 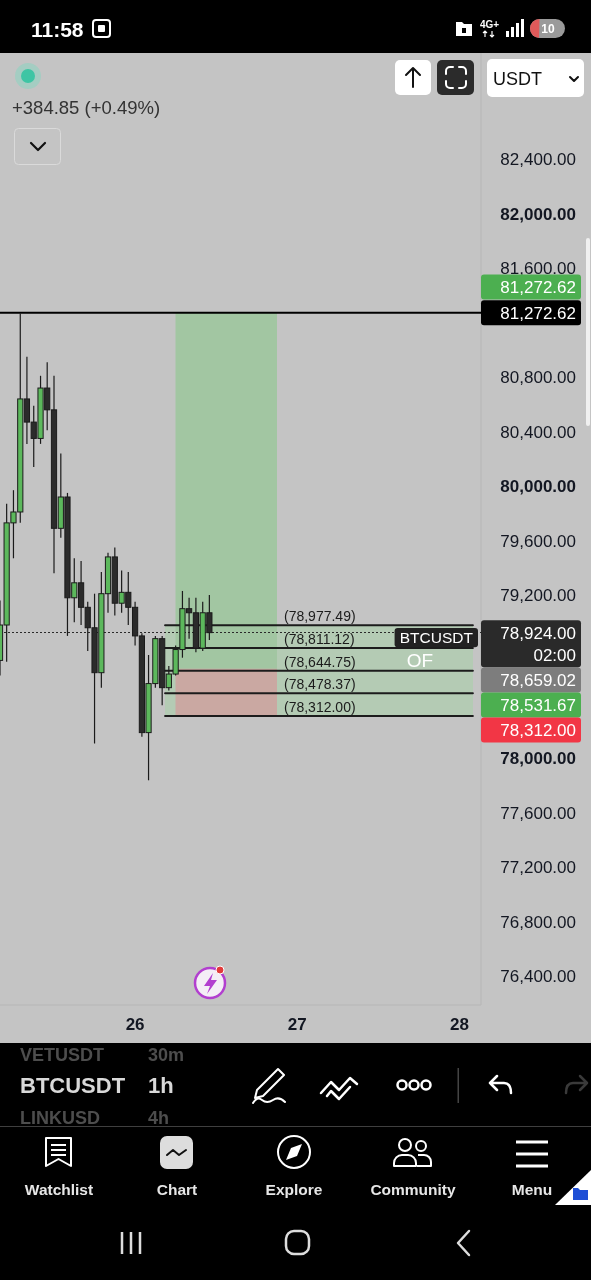 What do you see at coordinates (554, 655) in the screenshot?
I see `text: 02:00` at bounding box center [554, 655].